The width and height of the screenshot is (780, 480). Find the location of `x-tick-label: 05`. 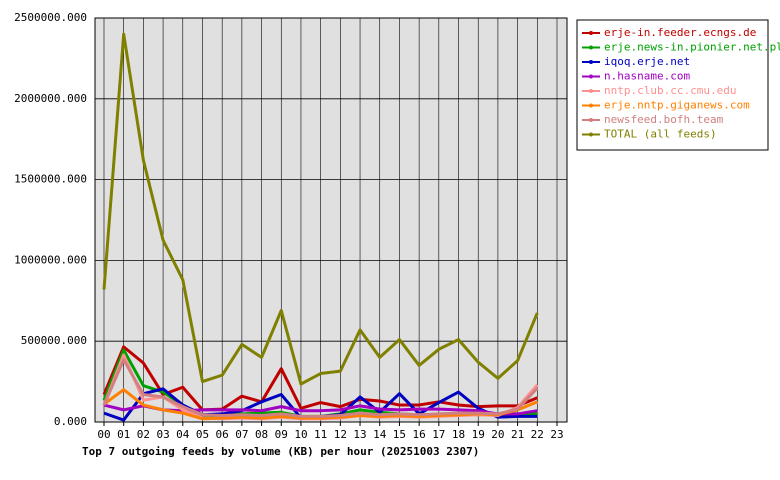

x-tick-label: 05 is located at coordinates (202, 434).